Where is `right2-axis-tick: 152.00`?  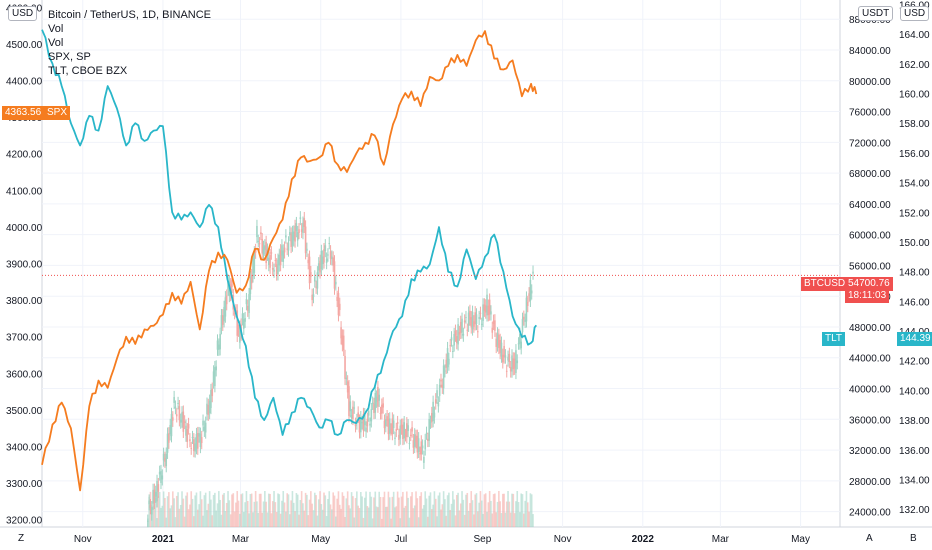 right2-axis-tick: 152.00 is located at coordinates (914, 213).